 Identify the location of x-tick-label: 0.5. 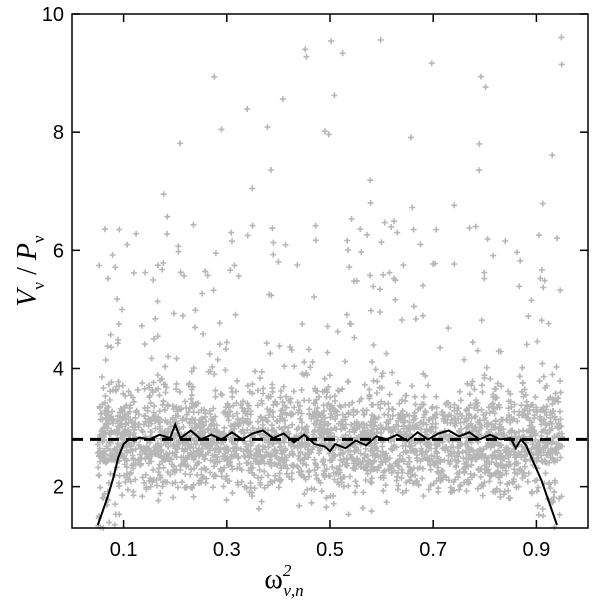
(330, 550).